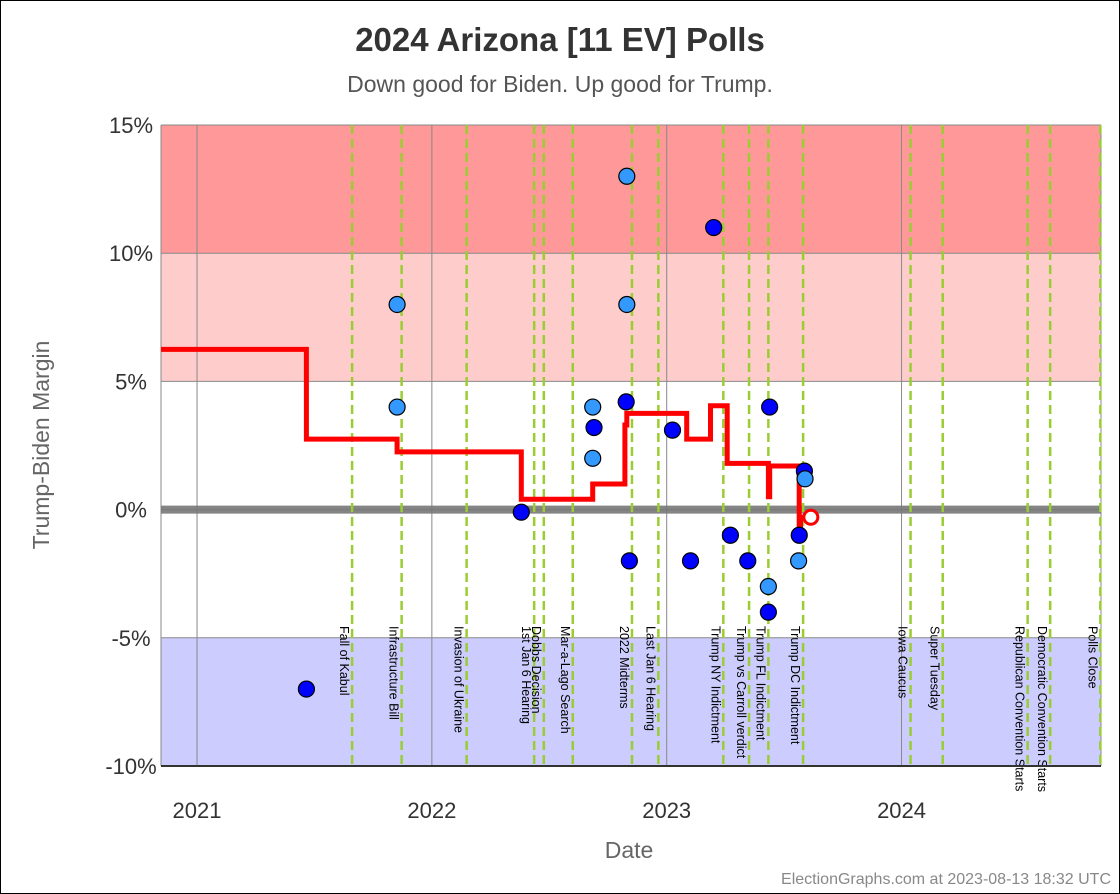 This screenshot has height=894, width=1120. I want to click on x-tick-labels: 2021 2022 2023 2024, so click(549, 810).